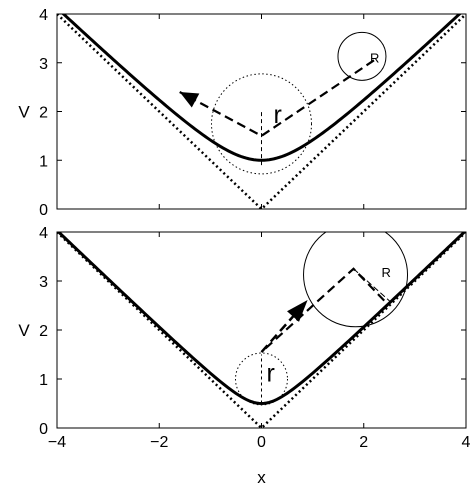 The width and height of the screenshot is (474, 496). I want to click on x-tick-label: 2, so click(363, 442).